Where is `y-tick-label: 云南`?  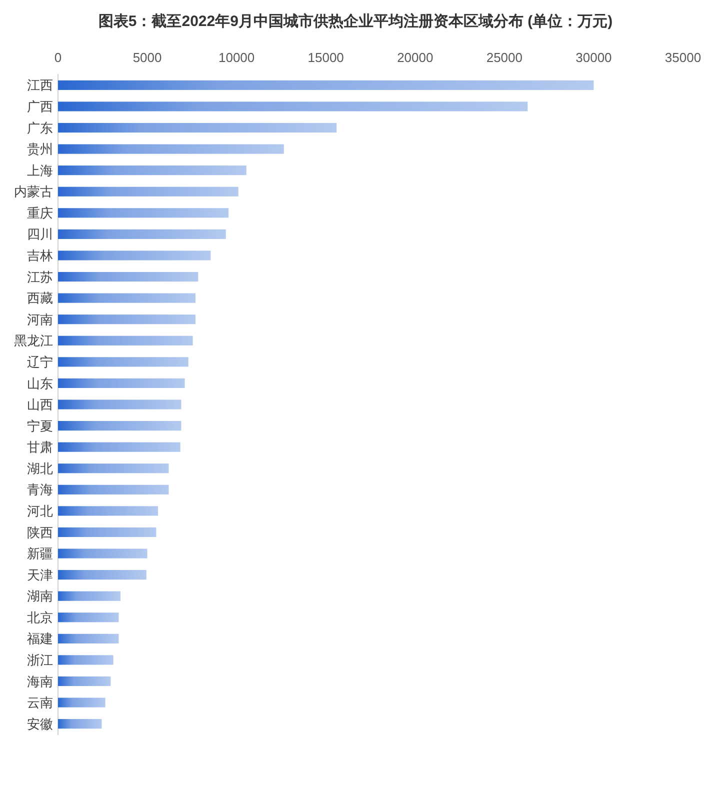
y-tick-label: 云南 is located at coordinates (40, 702).